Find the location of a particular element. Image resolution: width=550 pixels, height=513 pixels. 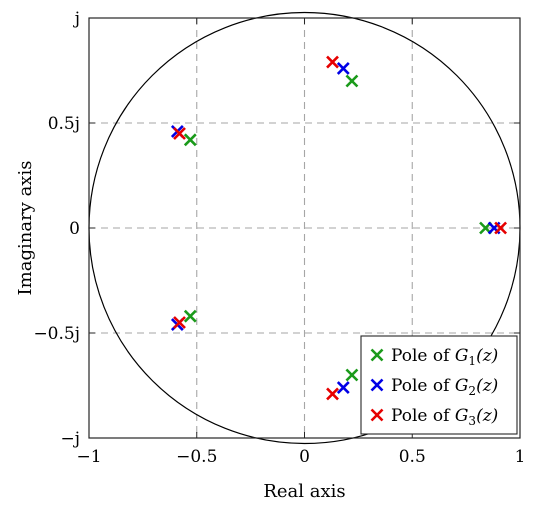

x-tick-label: −0.5 is located at coordinates (196, 457).